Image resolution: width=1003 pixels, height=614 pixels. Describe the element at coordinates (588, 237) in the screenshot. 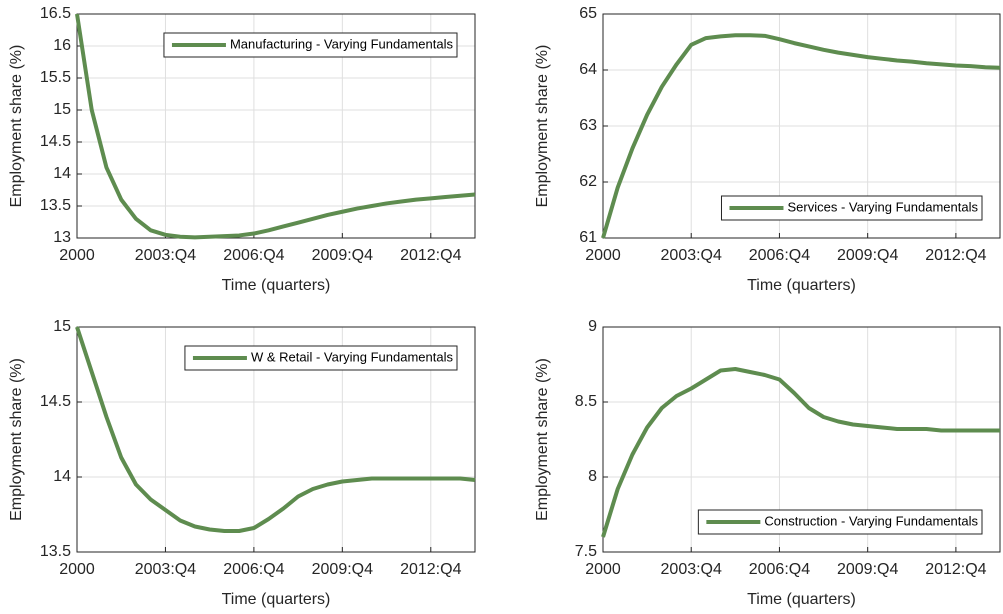

I see `y-tick-label: 61` at that location.